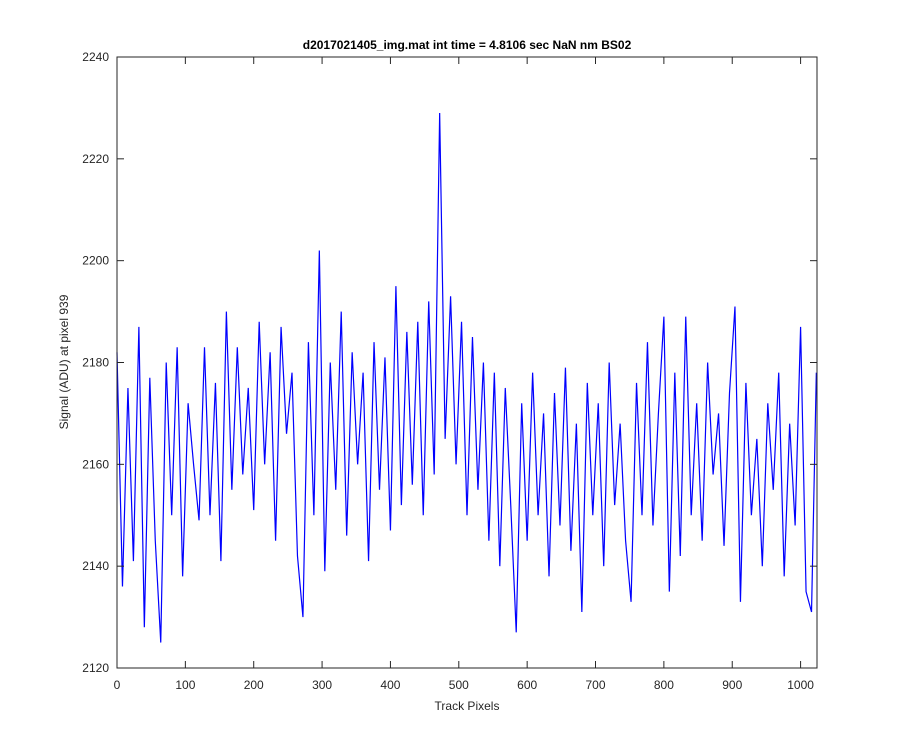 The image size is (900, 755). Describe the element at coordinates (64, 361) in the screenshot. I see `y-axis-label: Signal (ADU) at pixel 939` at that location.